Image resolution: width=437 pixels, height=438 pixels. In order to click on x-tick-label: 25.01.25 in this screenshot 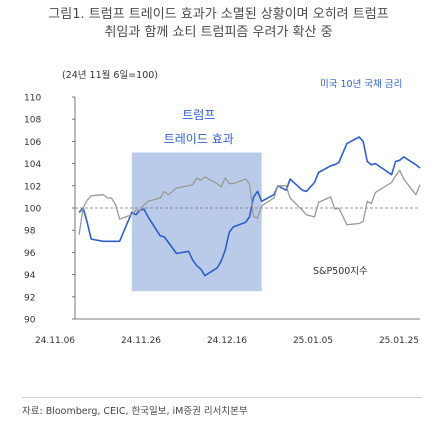, I will do `click(399, 341)`.